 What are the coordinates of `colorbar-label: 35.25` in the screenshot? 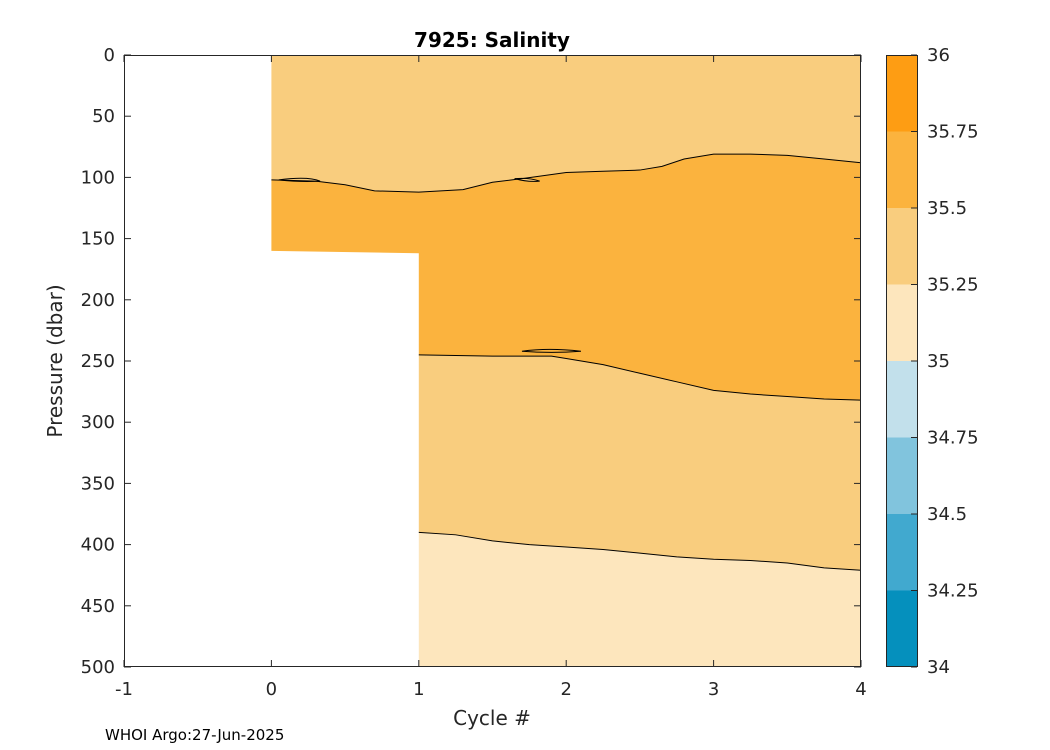 It's located at (953, 285).